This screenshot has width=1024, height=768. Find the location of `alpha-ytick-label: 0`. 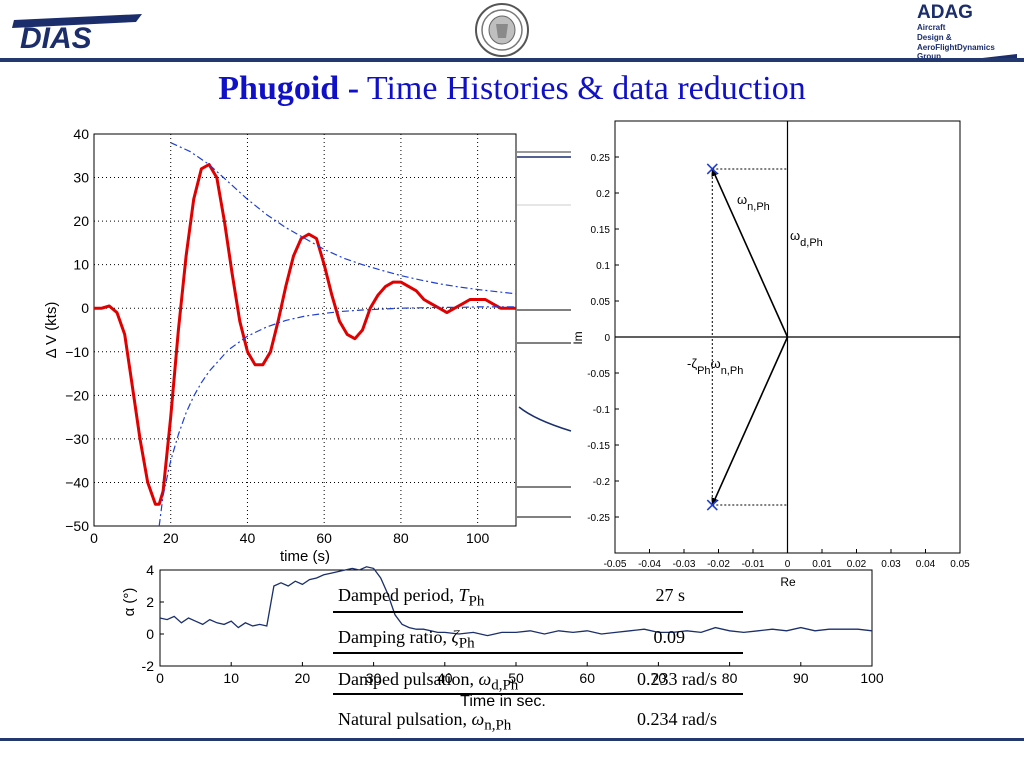

alpha-ytick-label: 0 is located at coordinates (150, 634).